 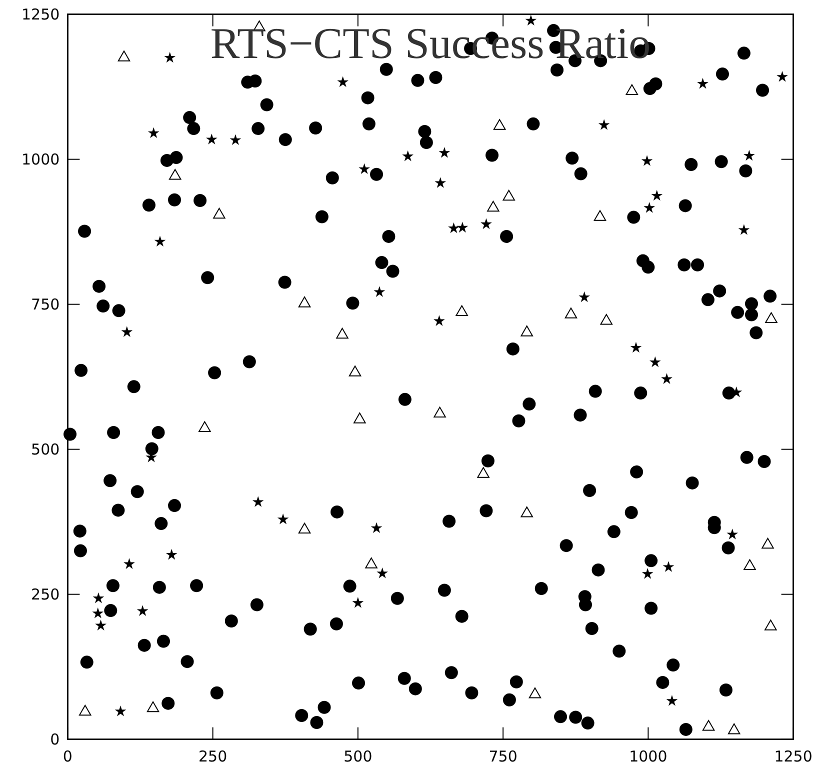 What do you see at coordinates (793, 756) in the screenshot?
I see `x-tick-label: 1250` at bounding box center [793, 756].